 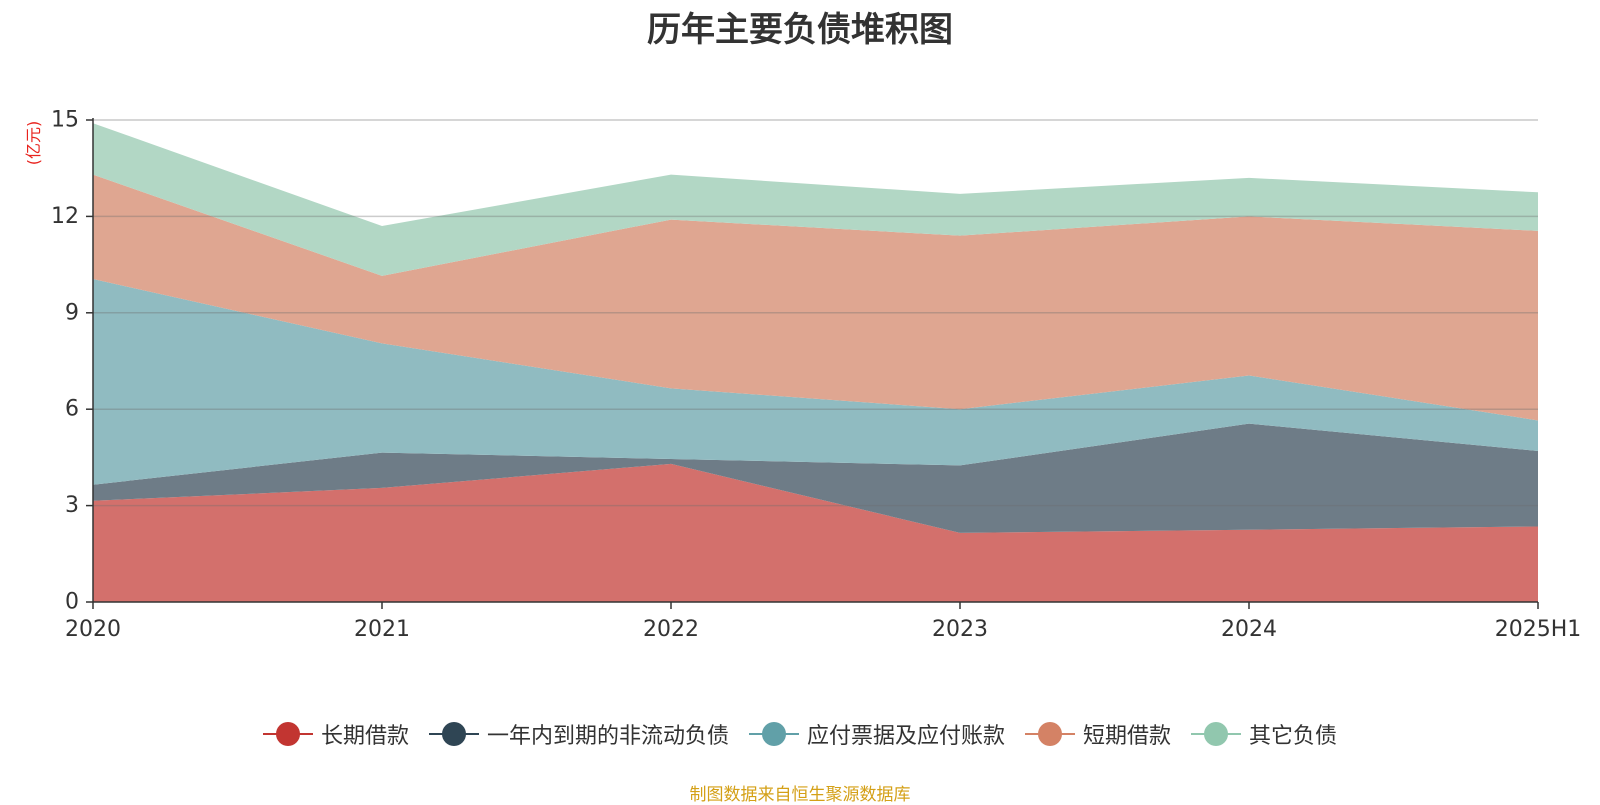 I want to click on x-tick-label: 2022, so click(x=671, y=629).